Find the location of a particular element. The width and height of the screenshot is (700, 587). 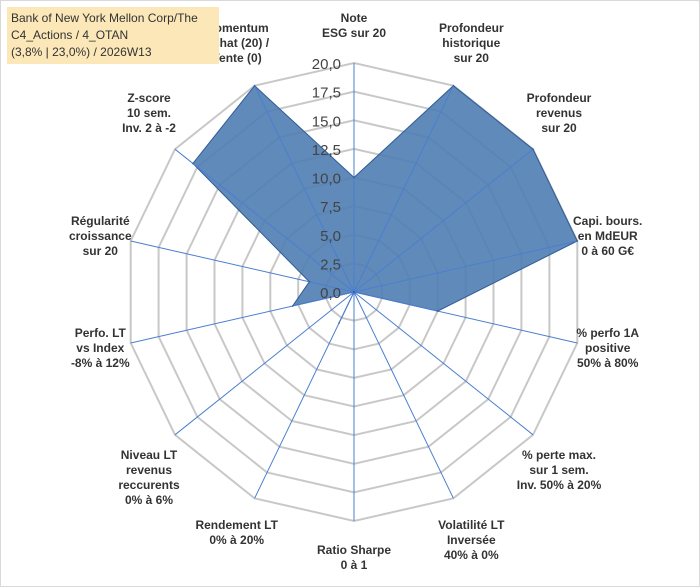

axis-label-line: Niveau LT is located at coordinates (149, 455).